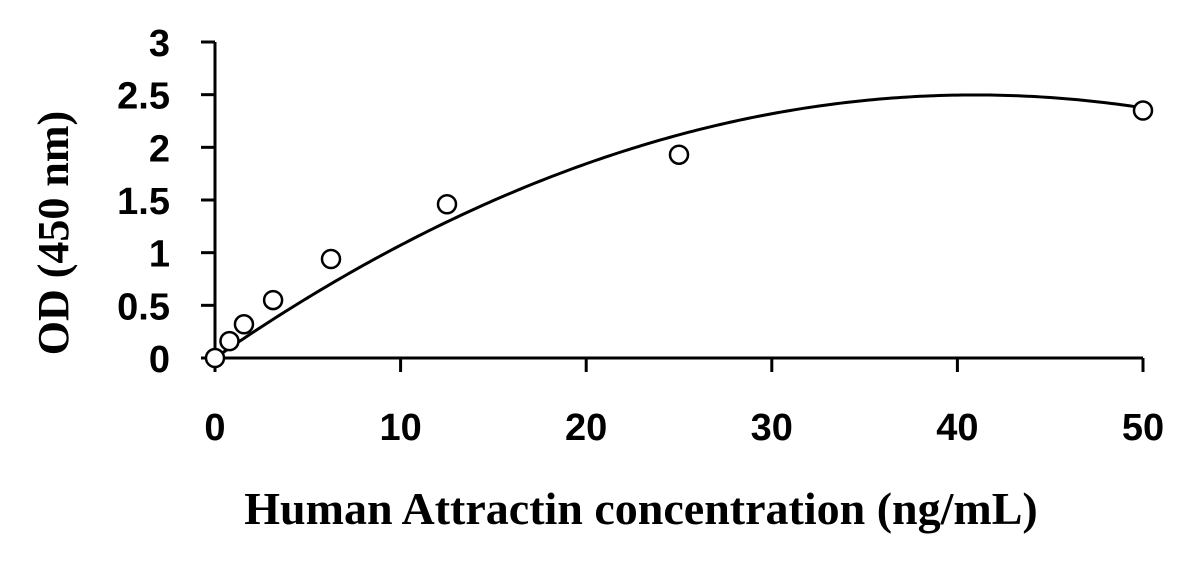 This screenshot has height=562, width=1191. Describe the element at coordinates (159, 255) in the screenshot. I see `y-tick-label: 1` at that location.